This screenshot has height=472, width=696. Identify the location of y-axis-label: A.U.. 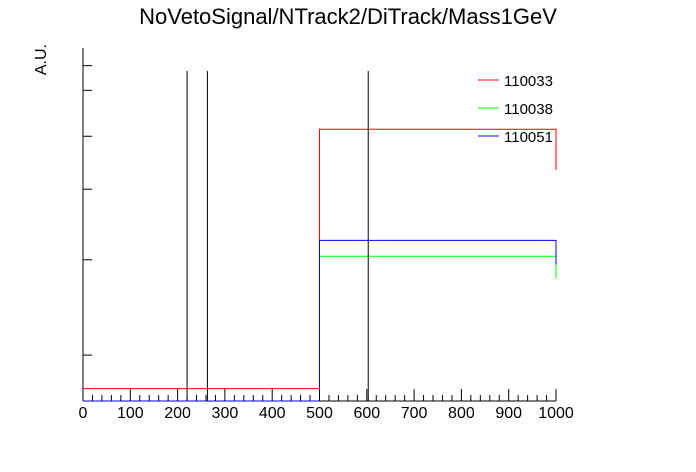
(41, 59).